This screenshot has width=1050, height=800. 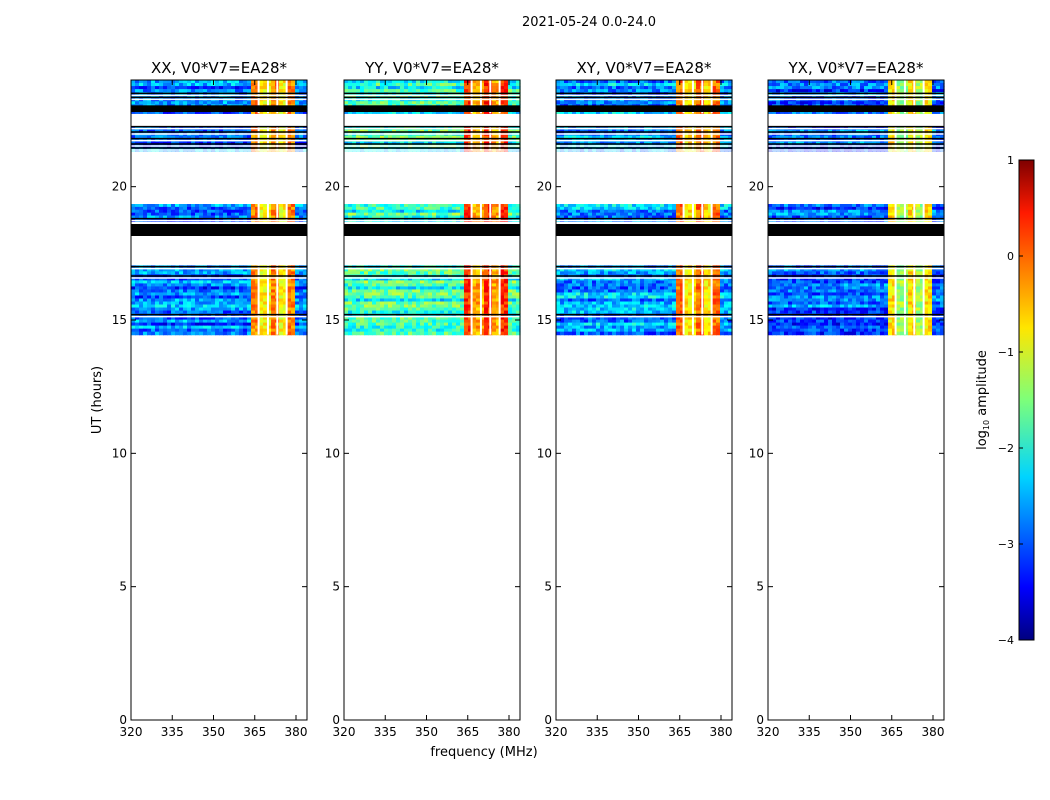 What do you see at coordinates (467, 732) in the screenshot?
I see `x-tick-label: 365` at bounding box center [467, 732].